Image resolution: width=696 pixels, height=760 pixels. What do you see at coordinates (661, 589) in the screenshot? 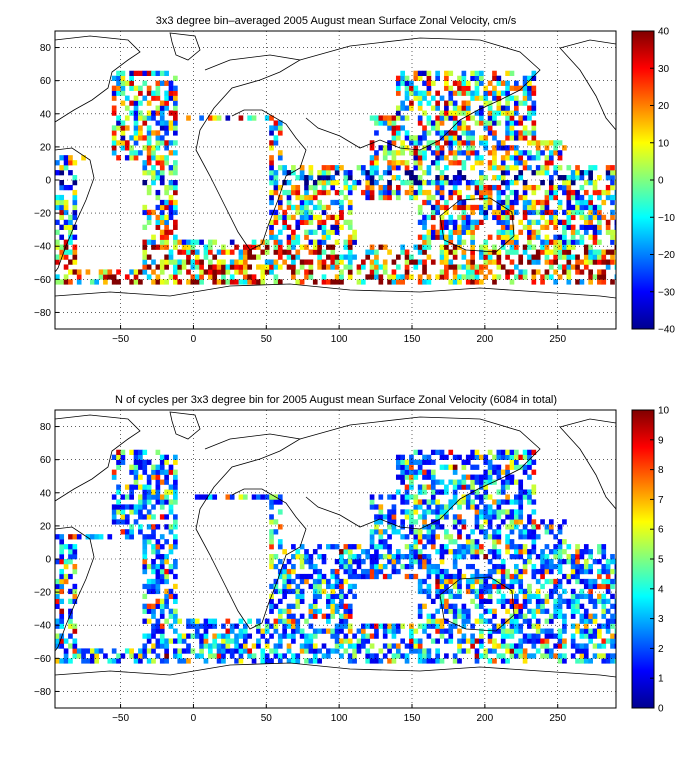
I see `colorbar-tick-label: 4` at bounding box center [661, 589].